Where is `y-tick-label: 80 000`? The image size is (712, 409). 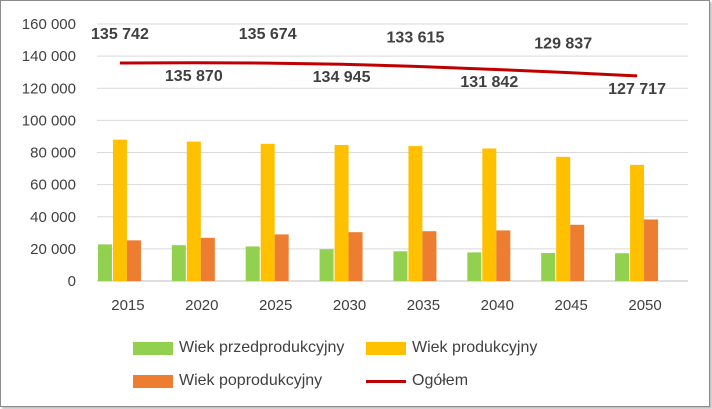 y-tick-label: 80 000 is located at coordinates (53, 153).